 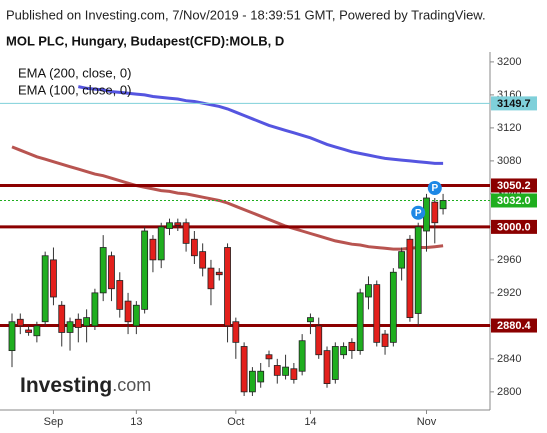 What do you see at coordinates (509, 128) in the screenshot?
I see `y-tick-label: 3120` at bounding box center [509, 128].